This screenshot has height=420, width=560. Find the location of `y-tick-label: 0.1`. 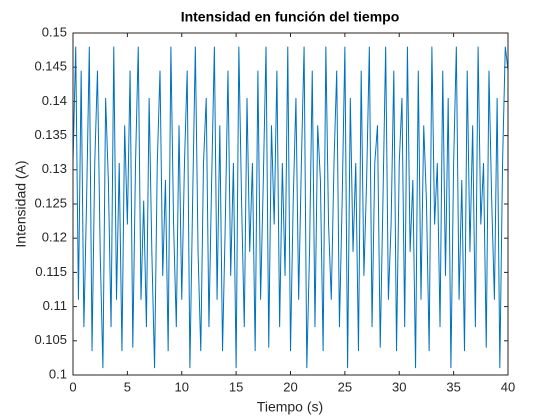

y-tick-label: 0.1 is located at coordinates (58, 373).